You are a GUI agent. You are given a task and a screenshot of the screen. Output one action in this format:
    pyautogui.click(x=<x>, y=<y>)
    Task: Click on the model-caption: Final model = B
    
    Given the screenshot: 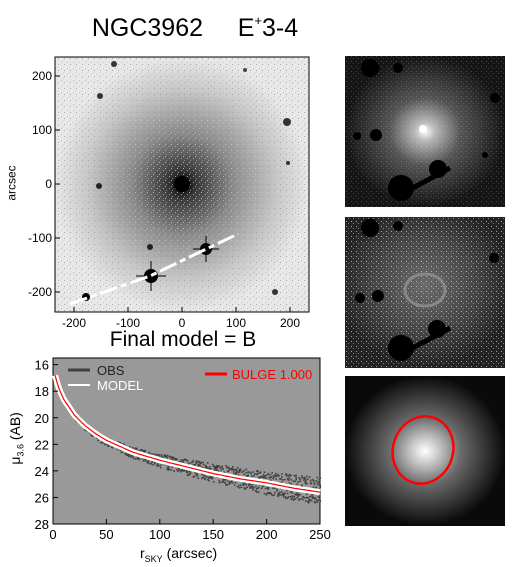 What is the action you would take?
    pyautogui.click(x=183, y=339)
    